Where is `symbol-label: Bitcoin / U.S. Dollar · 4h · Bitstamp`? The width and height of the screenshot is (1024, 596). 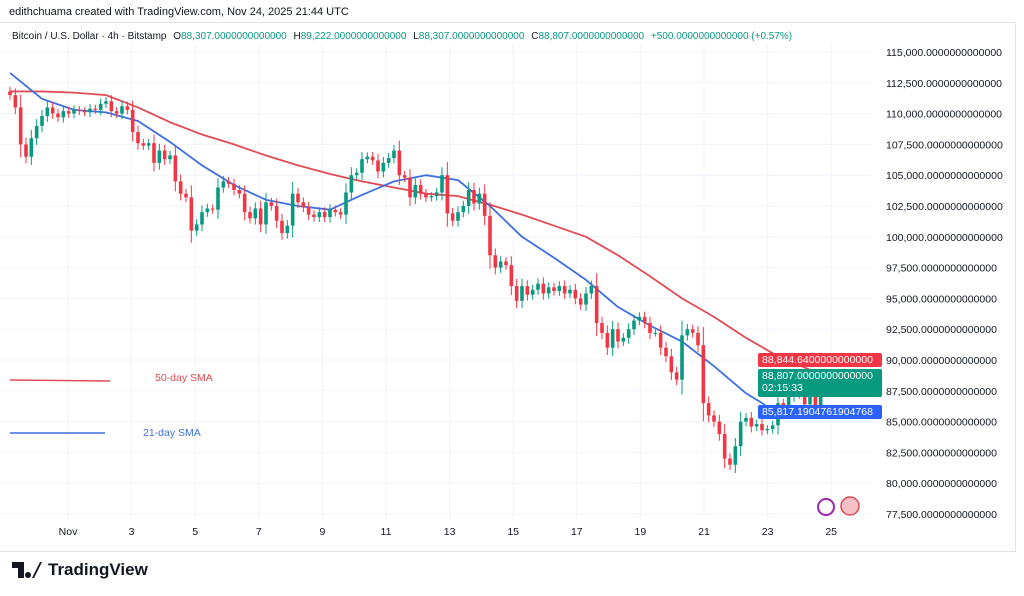 symbol-label: Bitcoin / U.S. Dollar · 4h · Bitstamp is located at coordinates (89, 36).